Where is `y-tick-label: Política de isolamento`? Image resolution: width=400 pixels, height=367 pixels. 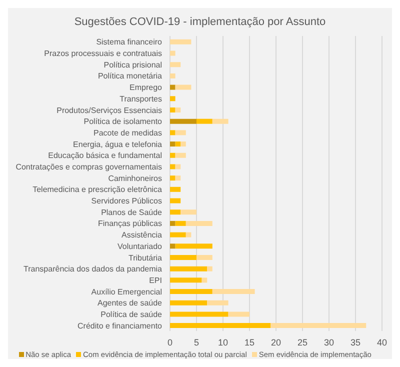
y-tick-label: Política de isolamento is located at coordinates (123, 121).